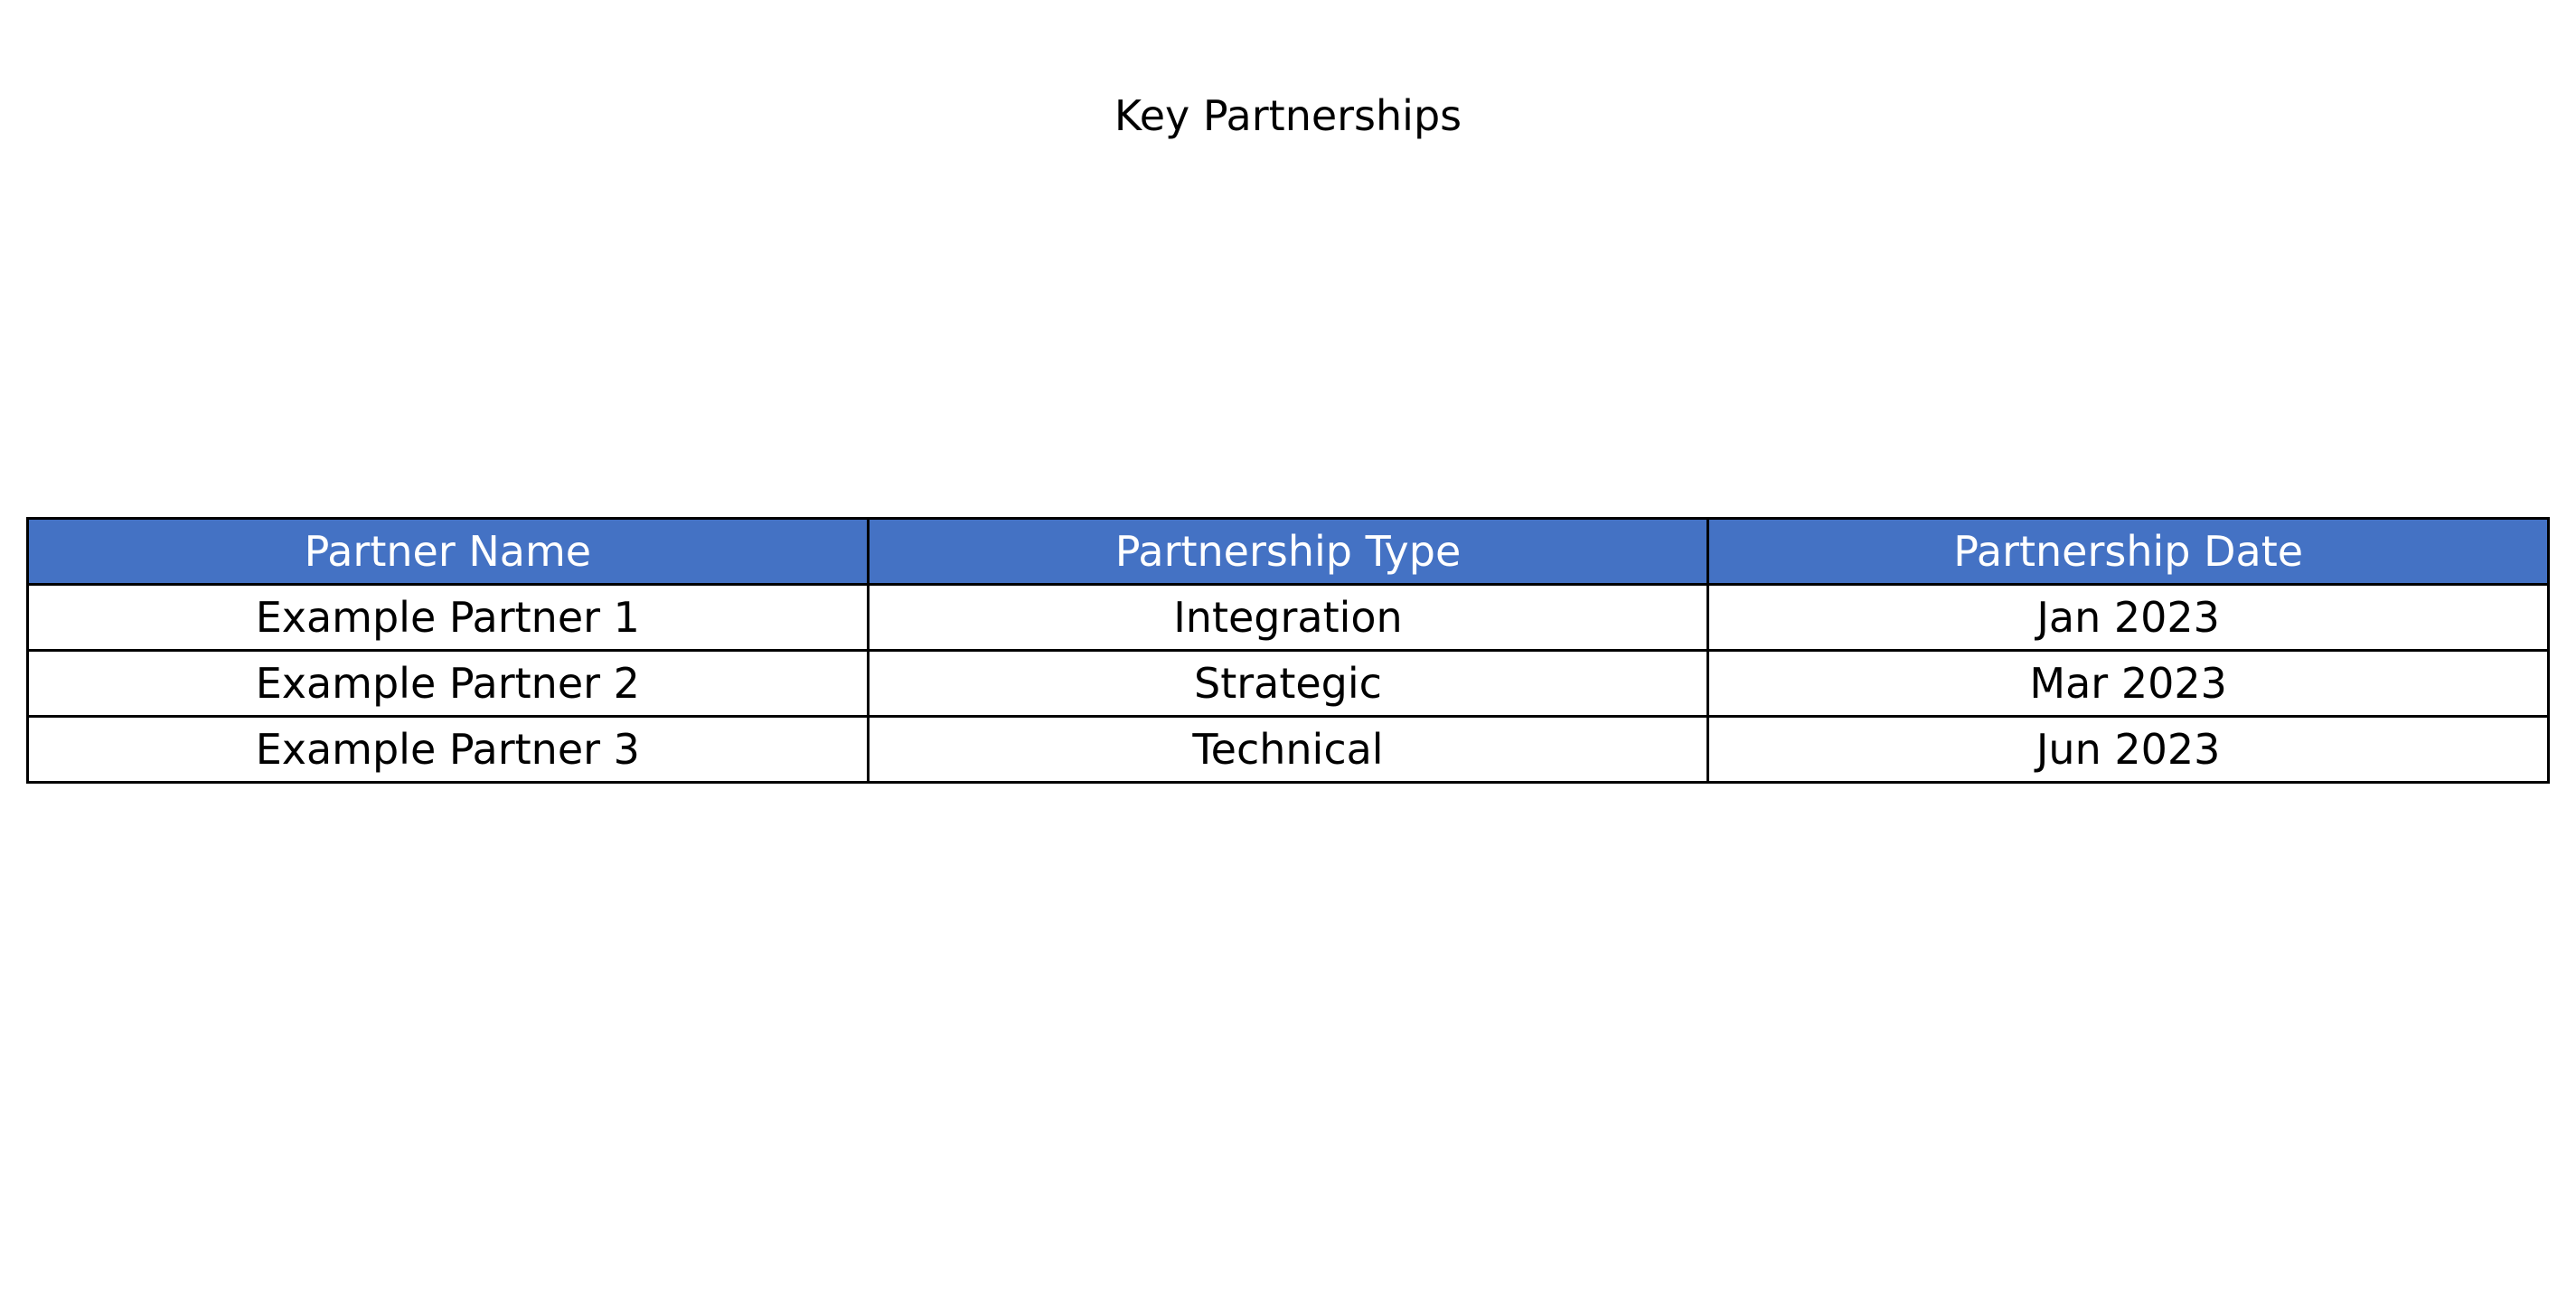 This screenshot has height=1307, width=2576. What do you see at coordinates (2128, 551) in the screenshot?
I see `header-cell-partnership-date: Partnership Date` at bounding box center [2128, 551].